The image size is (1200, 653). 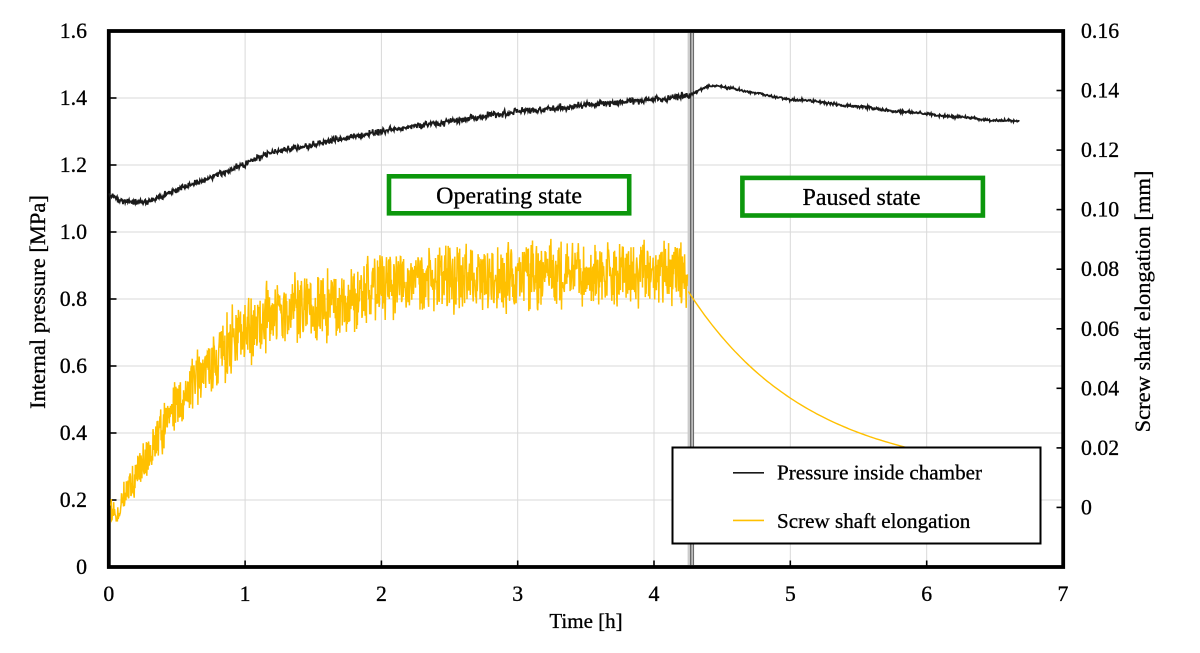 What do you see at coordinates (73, 98) in the screenshot?
I see `svg-text: 1.4` at bounding box center [73, 98].